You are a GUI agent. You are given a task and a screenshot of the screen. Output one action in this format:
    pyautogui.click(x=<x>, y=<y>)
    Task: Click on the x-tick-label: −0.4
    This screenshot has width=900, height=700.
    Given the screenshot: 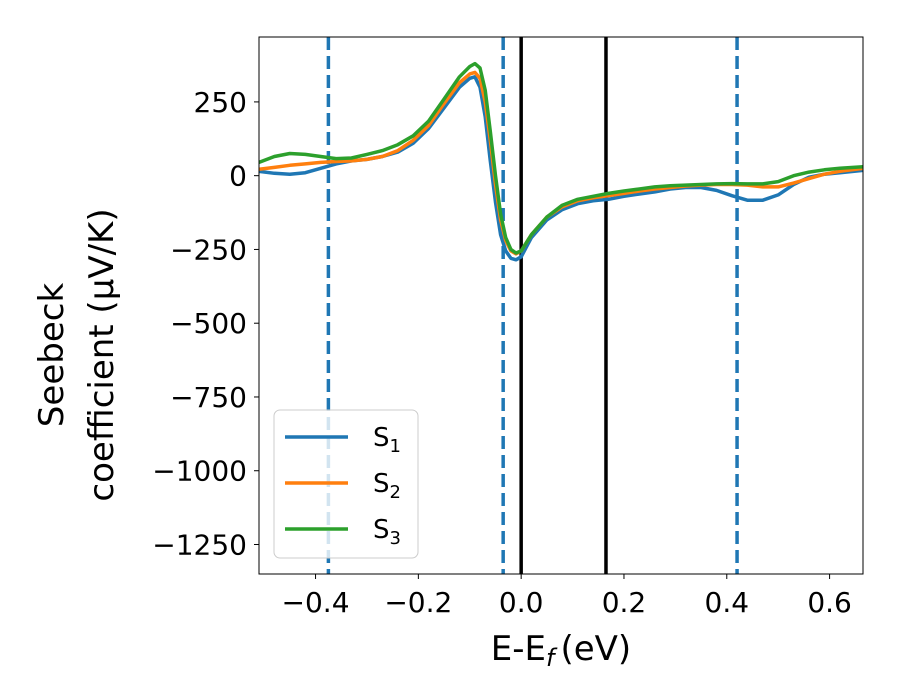 What is the action you would take?
    pyautogui.click(x=316, y=602)
    